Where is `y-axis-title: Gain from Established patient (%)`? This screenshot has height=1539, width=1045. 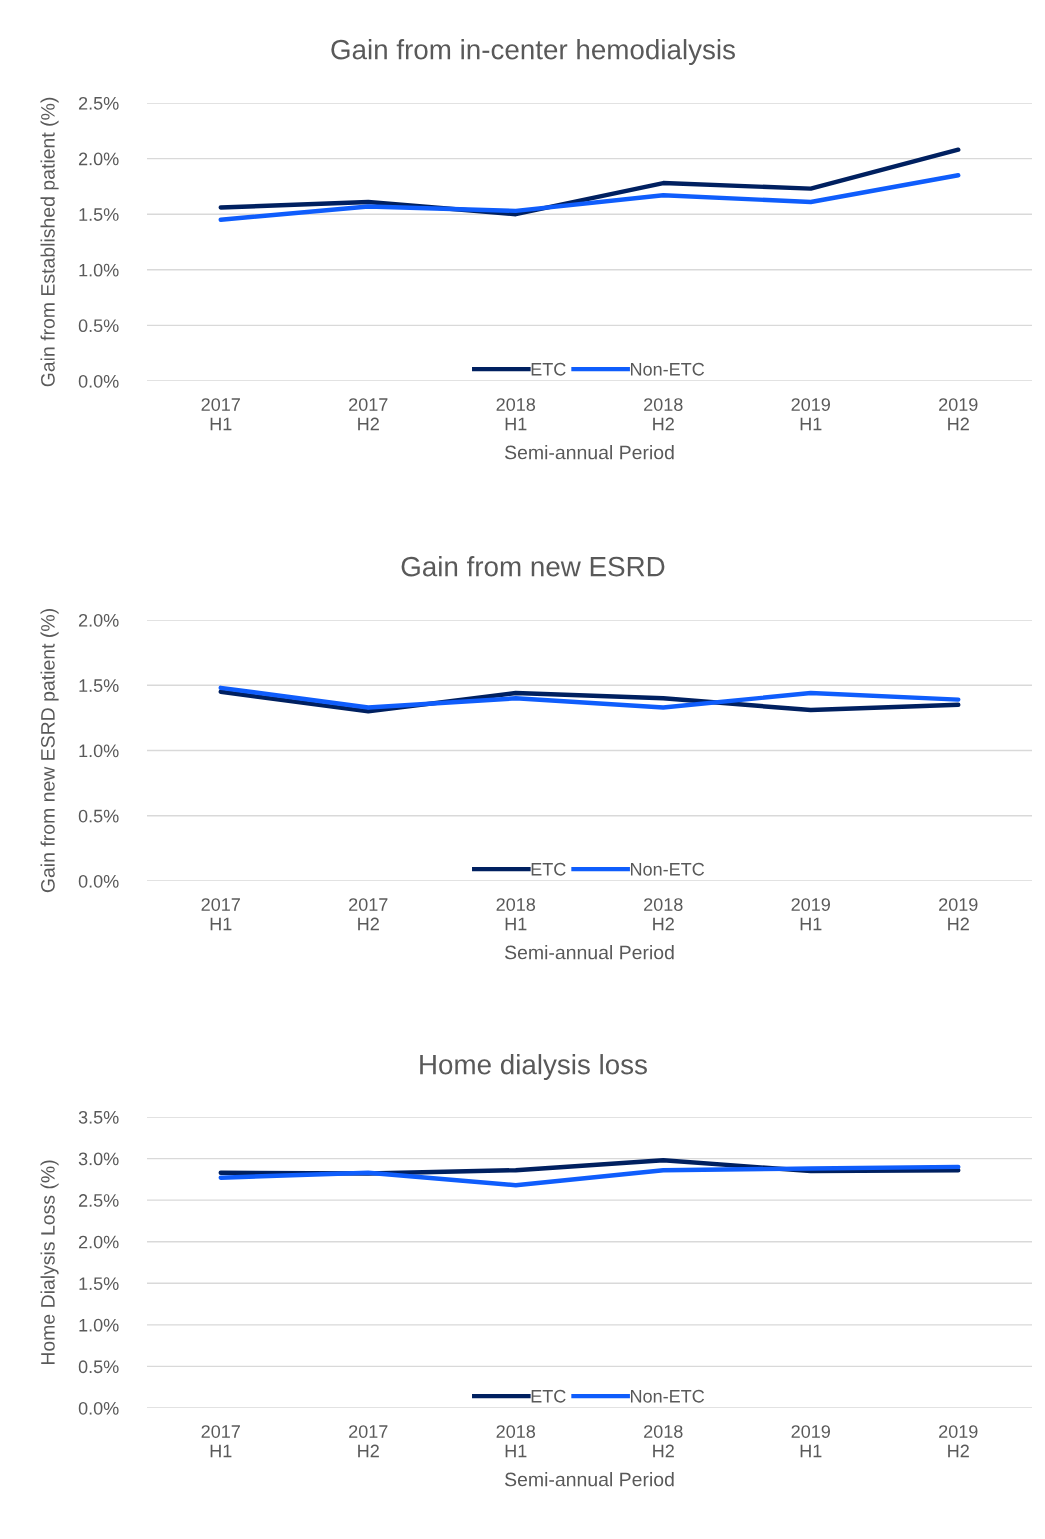 y-axis-title: Gain from Established patient (%) is located at coordinates (49, 242).